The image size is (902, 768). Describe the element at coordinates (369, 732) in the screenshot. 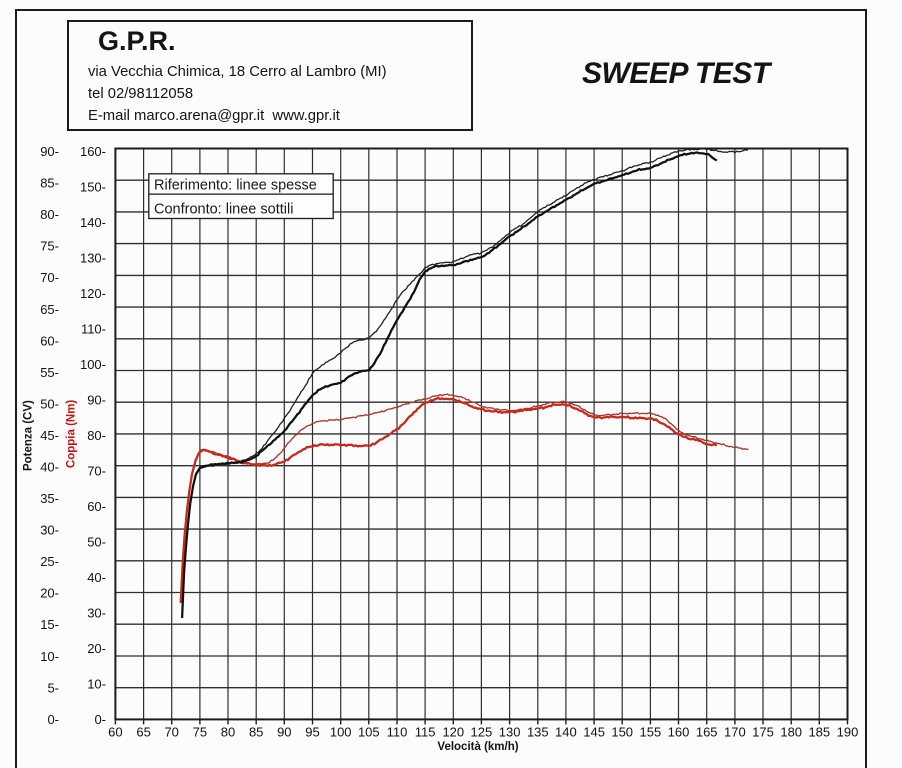

I see `svg-text: 105` at that location.